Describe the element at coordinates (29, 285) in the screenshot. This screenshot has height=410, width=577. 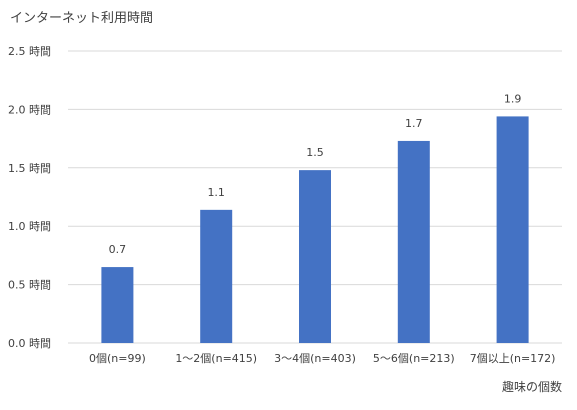
I see `y-tick-label: 0.5 時間` at that location.